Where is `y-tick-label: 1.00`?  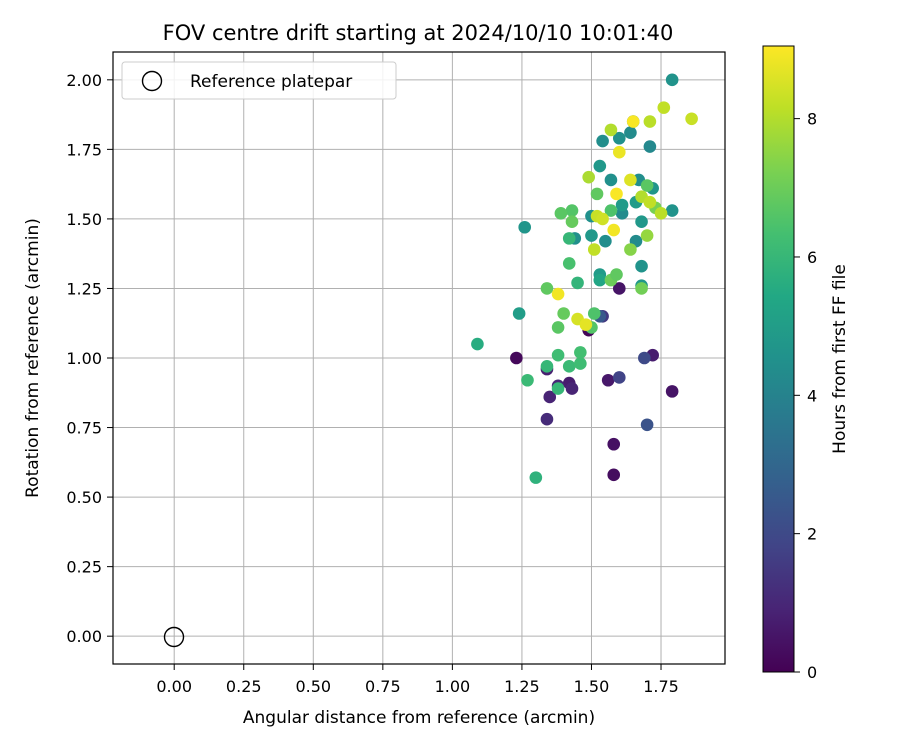 y-tick-label: 1.00 is located at coordinates (84, 358).